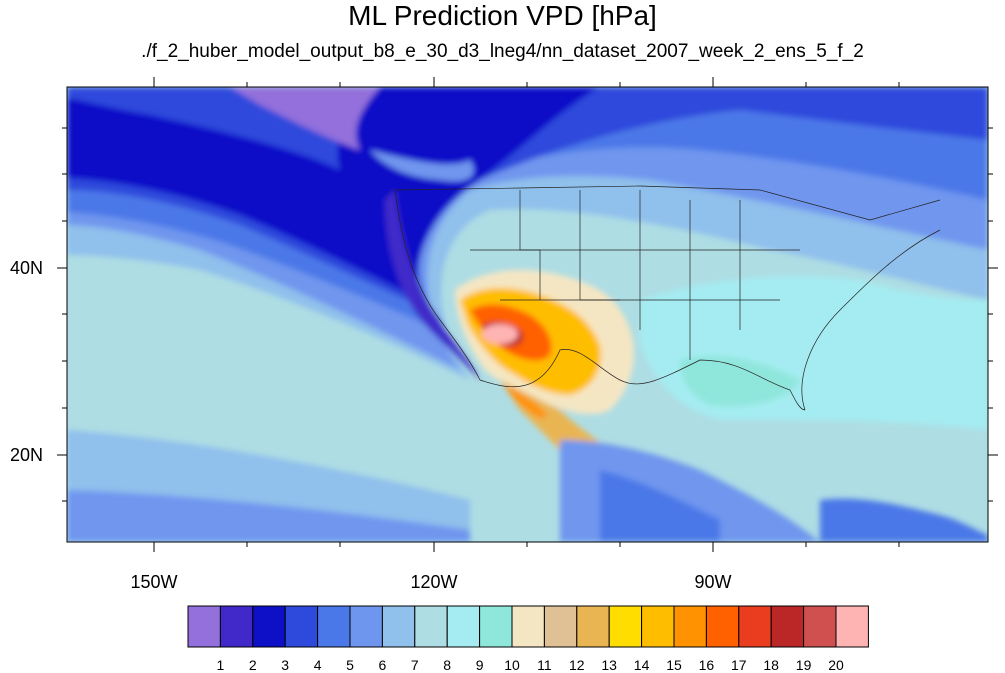 Image resolution: width=1005 pixels, height=673 pixels. I want to click on colorbar-tick-label: 12, so click(577, 665).